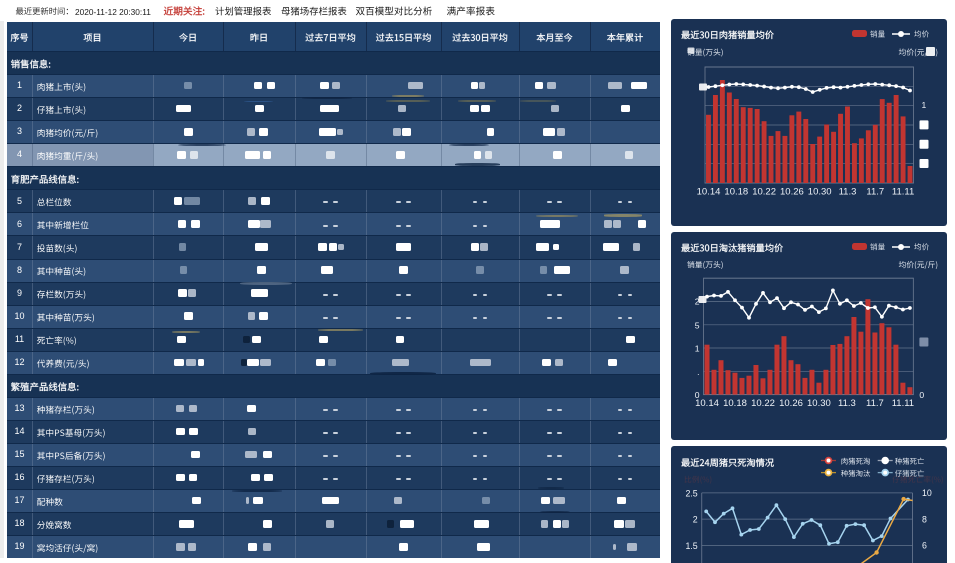 This screenshot has height=563, width=955. What do you see at coordinates (697, 325) in the screenshot?
I see `svg-text: 5` at bounding box center [697, 325].